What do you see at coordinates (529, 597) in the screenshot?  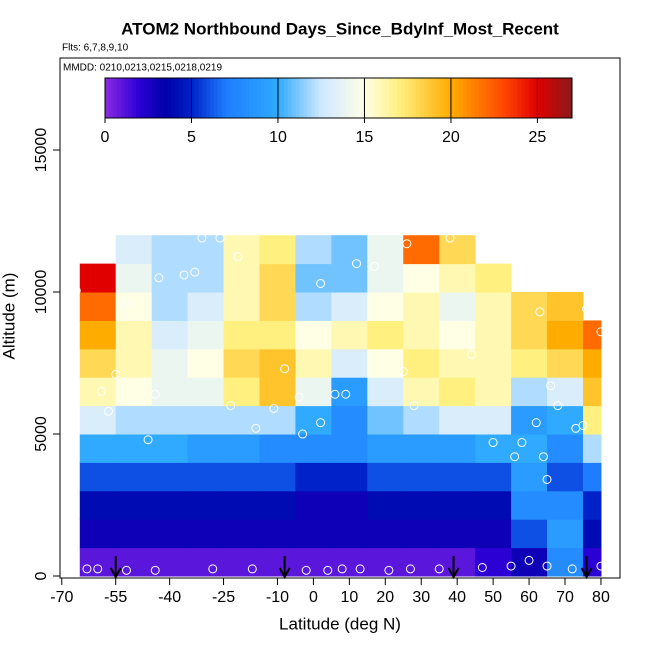 I see `x-tick-label: 60` at bounding box center [529, 597].